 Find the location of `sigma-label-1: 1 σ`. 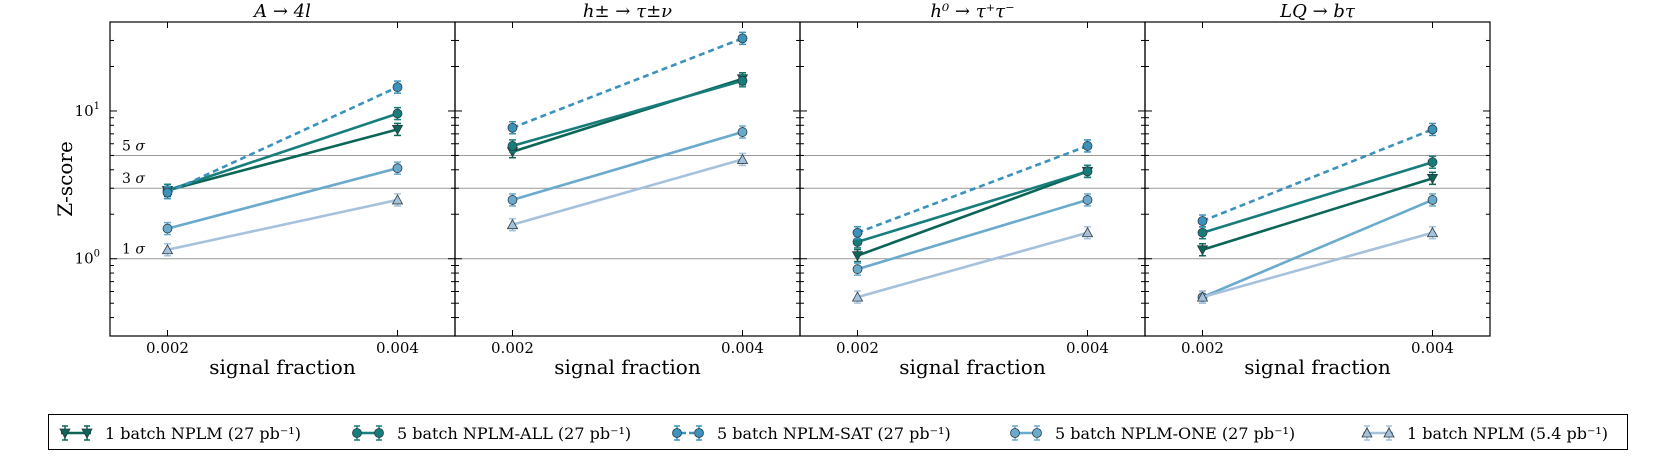

sigma-label-1: 1 σ is located at coordinates (133, 250).